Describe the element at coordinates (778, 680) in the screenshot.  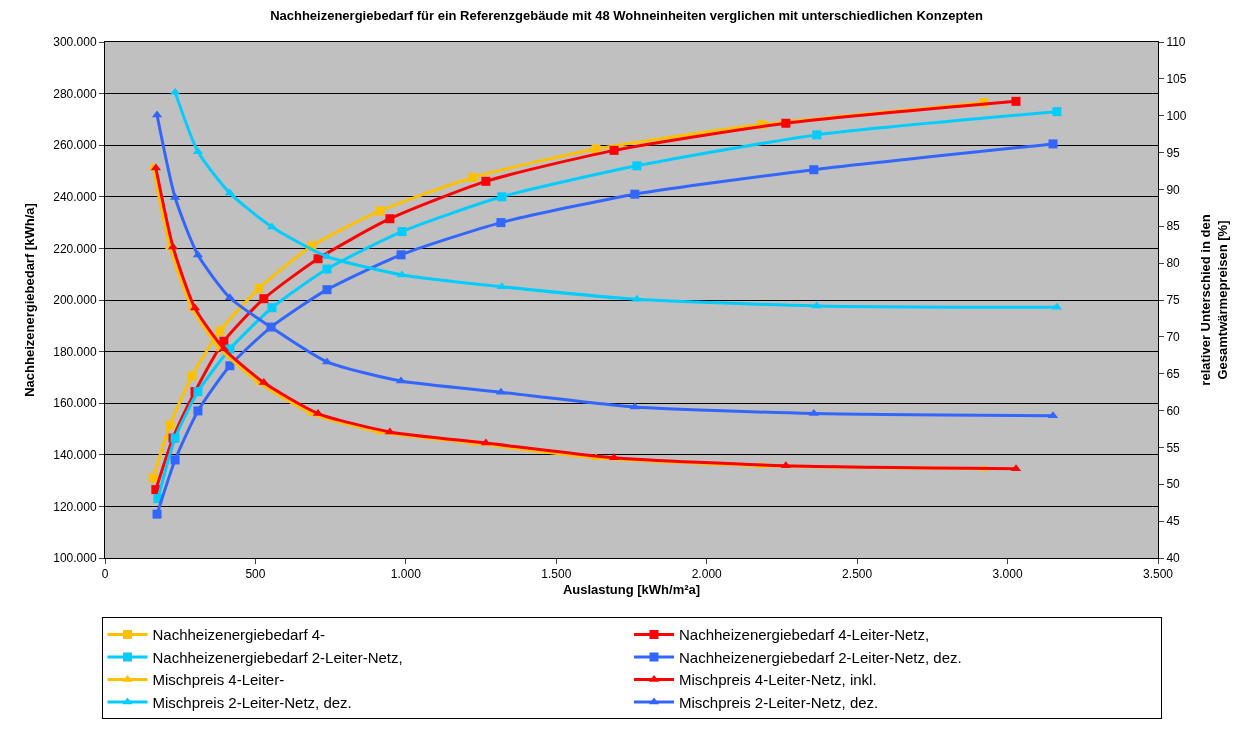
I see `legend-label: Mischpreis 4-Leiter-Netz, inkl.` at that location.